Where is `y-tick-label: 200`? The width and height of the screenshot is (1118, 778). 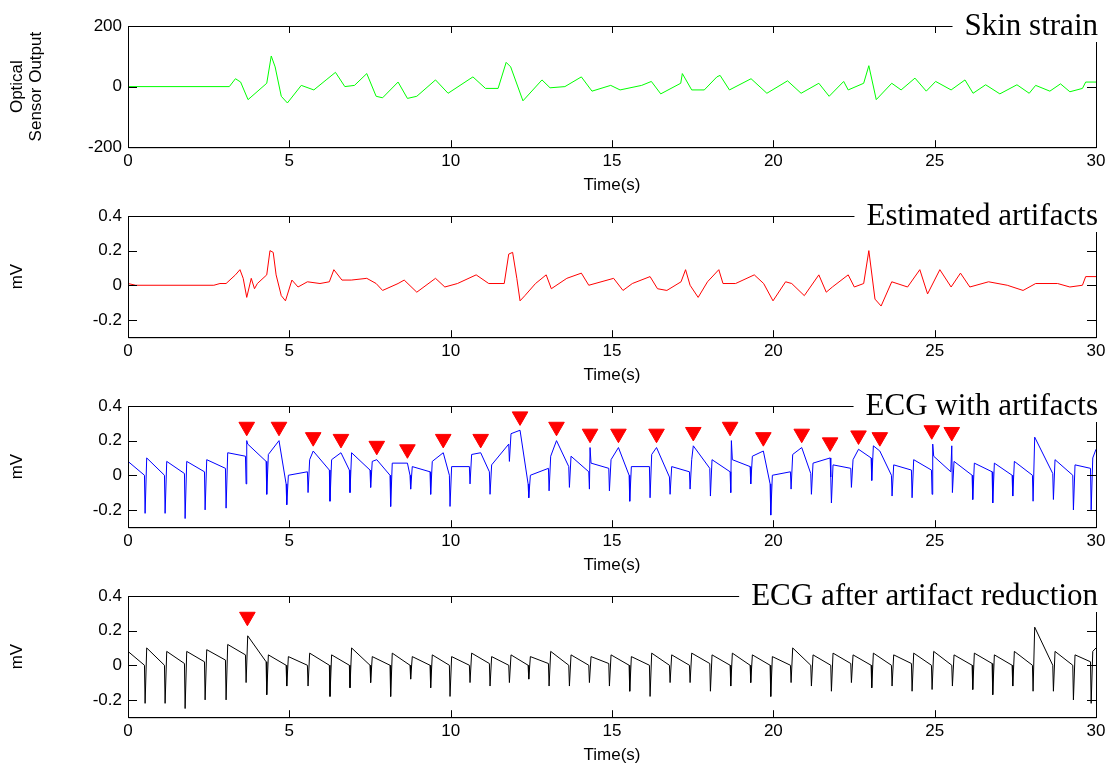
y-tick-label: 200 is located at coordinates (107, 25).